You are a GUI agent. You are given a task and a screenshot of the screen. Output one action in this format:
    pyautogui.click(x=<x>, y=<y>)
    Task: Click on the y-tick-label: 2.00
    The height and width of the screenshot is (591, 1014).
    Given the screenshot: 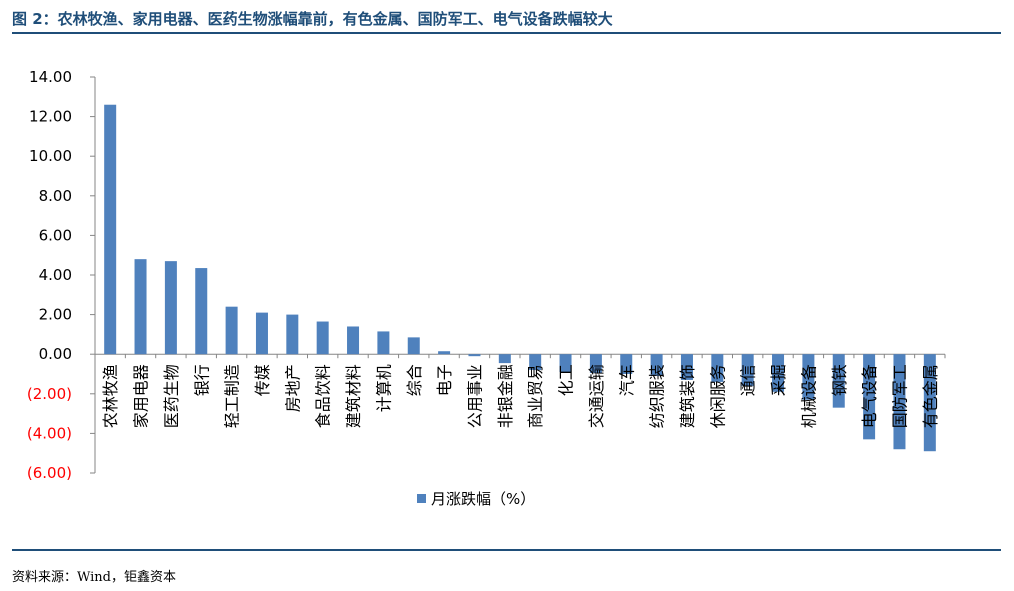 What is the action you would take?
    pyautogui.click(x=55, y=315)
    